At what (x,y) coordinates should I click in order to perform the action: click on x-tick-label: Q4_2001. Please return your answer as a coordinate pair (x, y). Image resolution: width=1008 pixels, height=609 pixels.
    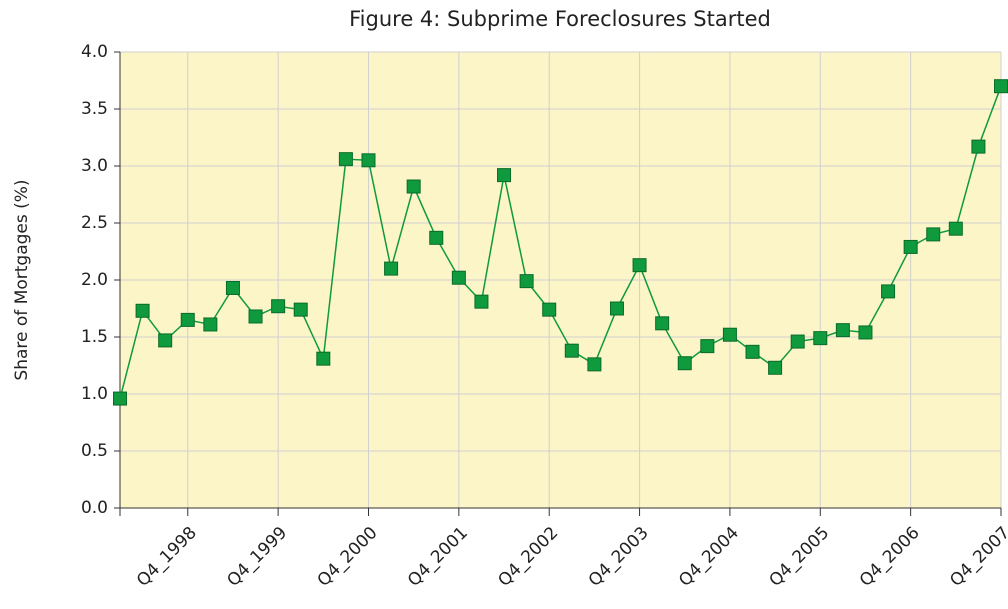
    Looking at the image, I should click on (438, 557).